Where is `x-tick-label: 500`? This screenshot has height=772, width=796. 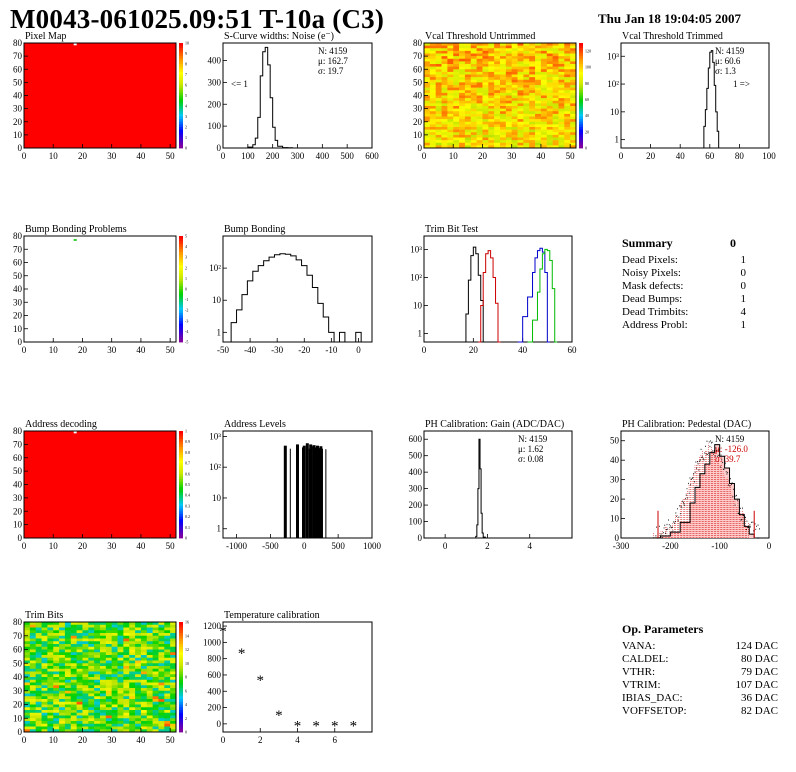 x-tick-label: 500 is located at coordinates (338, 546).